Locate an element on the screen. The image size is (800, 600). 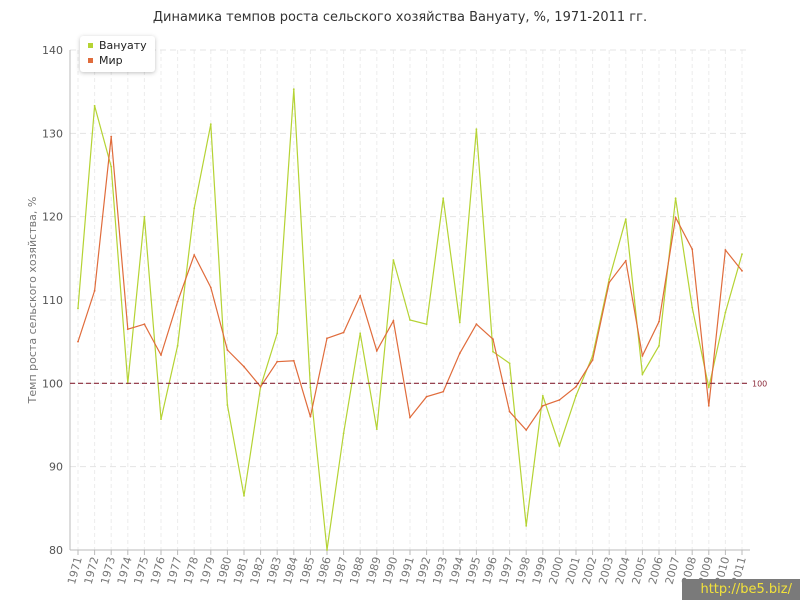
y-tick-label: 140 is located at coordinates (52, 50).